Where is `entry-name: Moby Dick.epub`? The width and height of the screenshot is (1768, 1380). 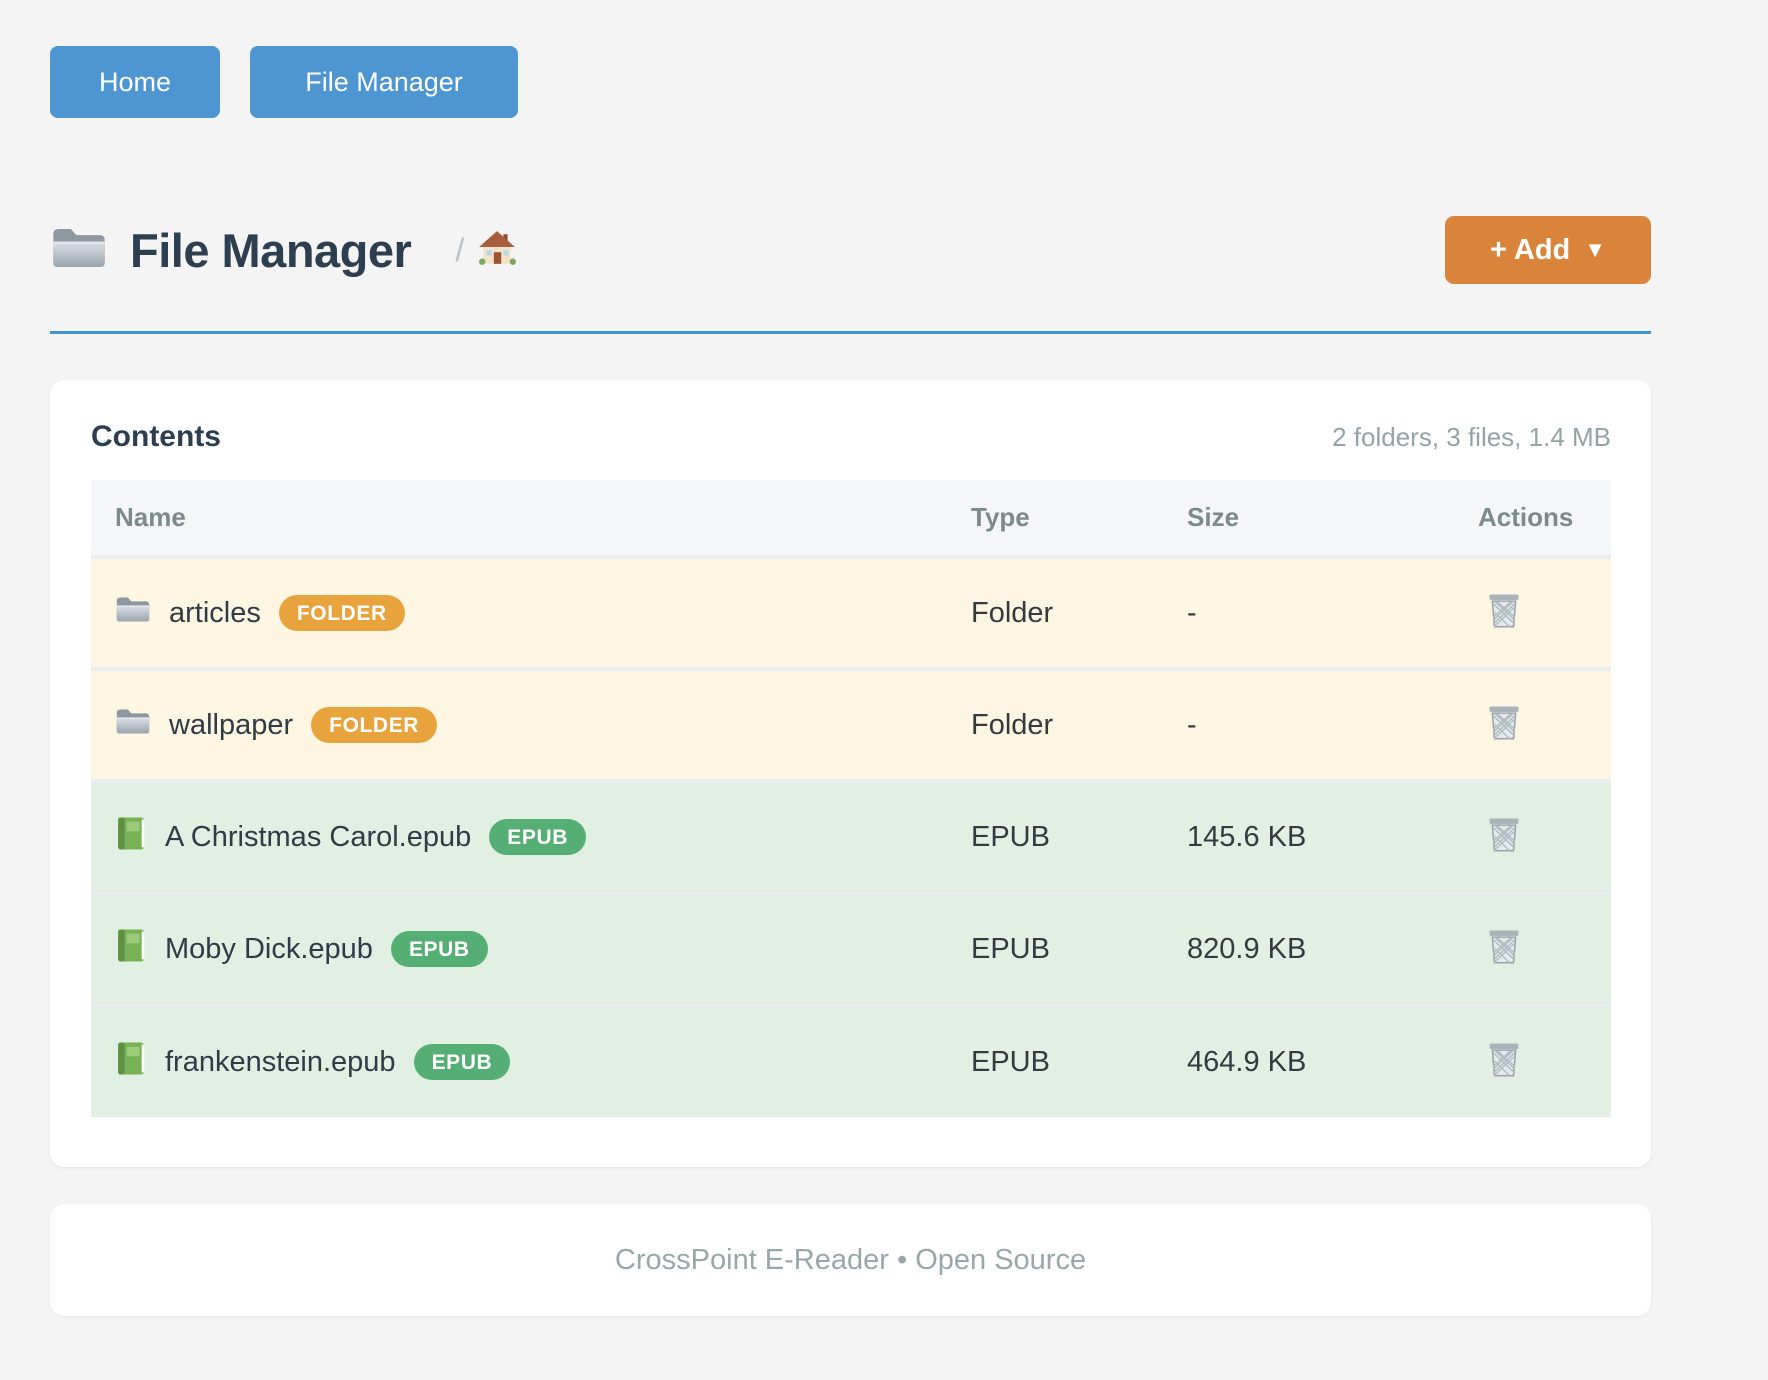
entry-name: Moby Dick.epub is located at coordinates (269, 948).